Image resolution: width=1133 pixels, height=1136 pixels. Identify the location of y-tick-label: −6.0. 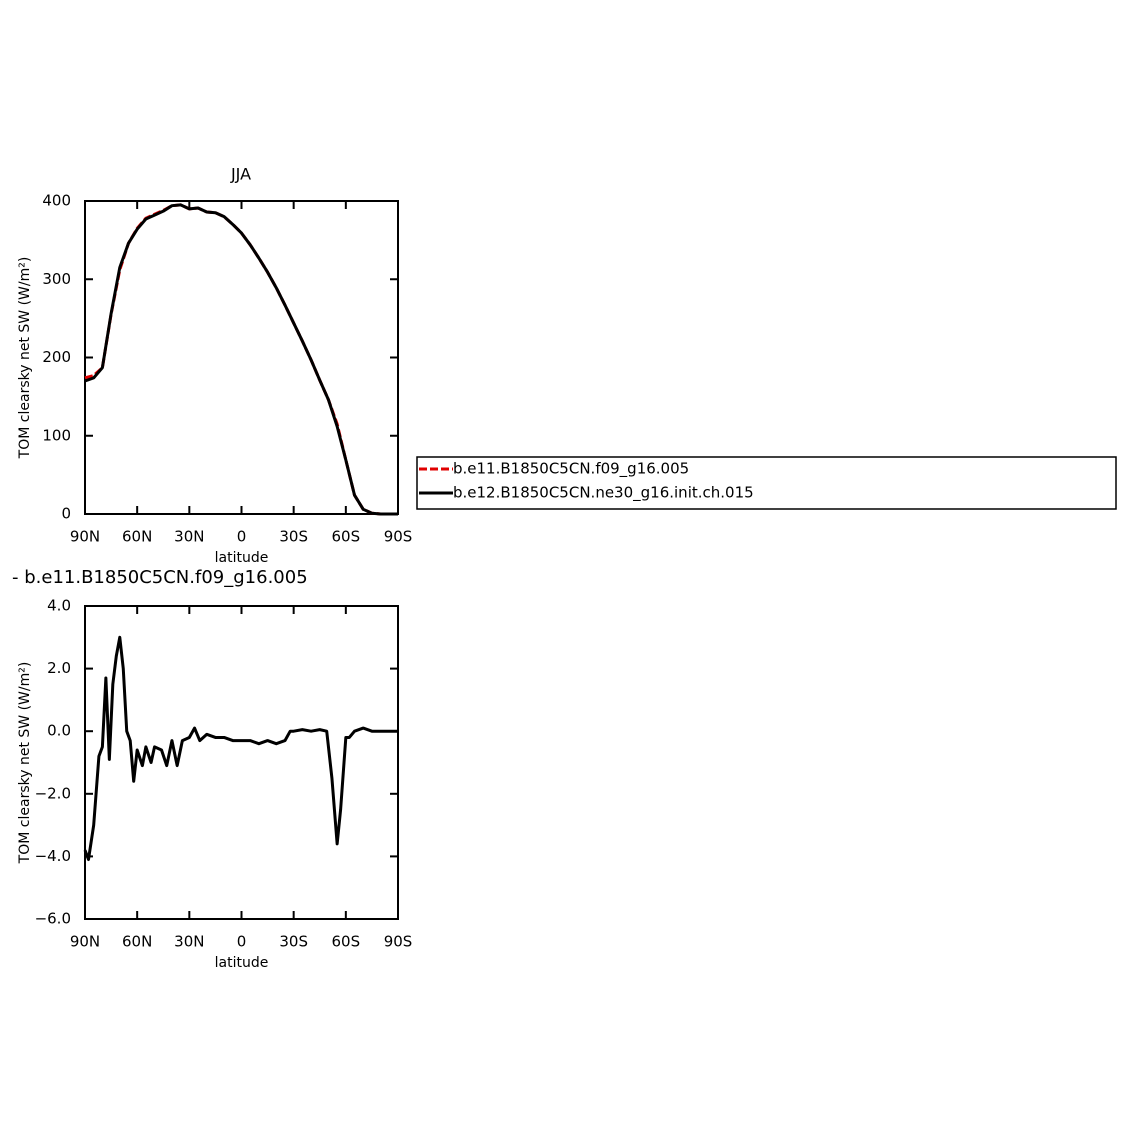
(53, 919).